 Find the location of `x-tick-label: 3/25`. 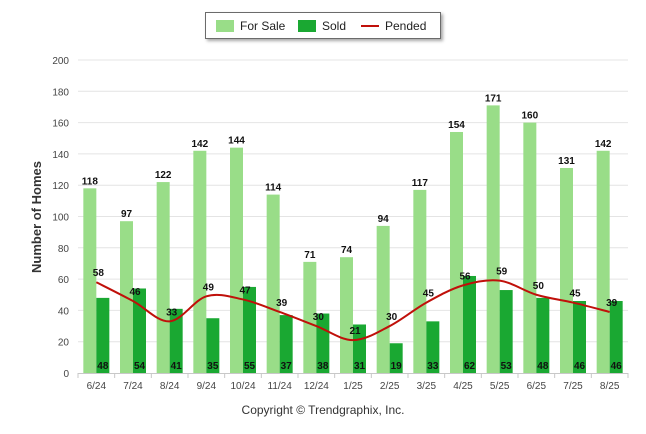

x-tick-label: 3/25 is located at coordinates (427, 386).